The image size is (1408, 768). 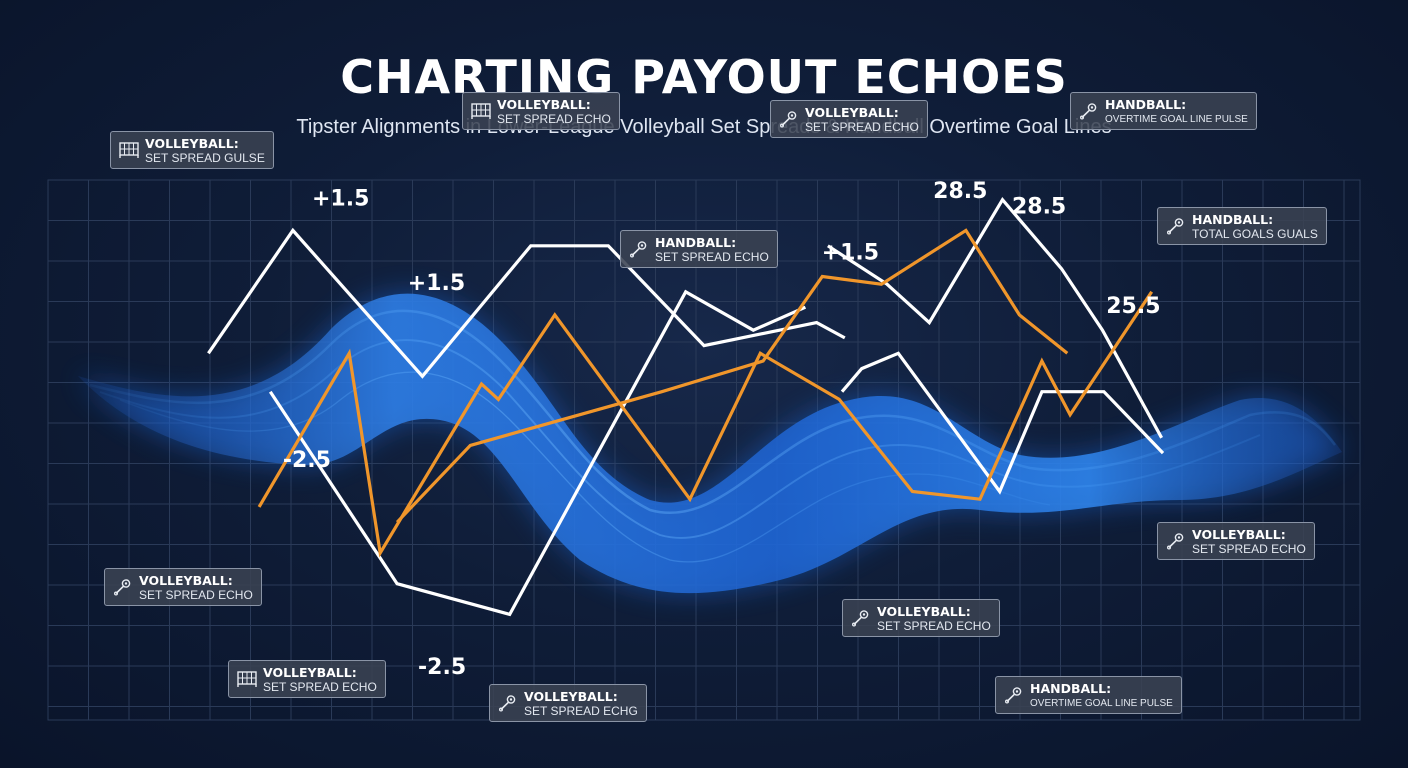 What do you see at coordinates (704, 77) in the screenshot?
I see `page-title: CHARTING PAYOUT ECHOES` at bounding box center [704, 77].